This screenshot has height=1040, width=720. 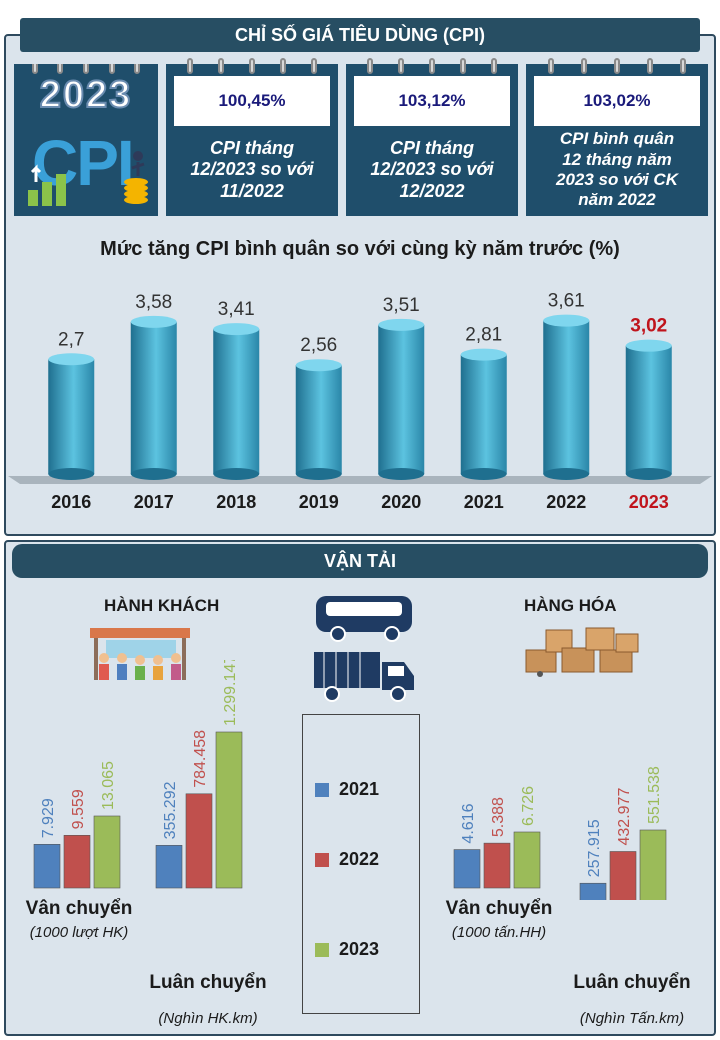 What do you see at coordinates (499, 932) in the screenshot?
I see `freight-volume-unit: (1000 tấn.HH)` at bounding box center [499, 932].